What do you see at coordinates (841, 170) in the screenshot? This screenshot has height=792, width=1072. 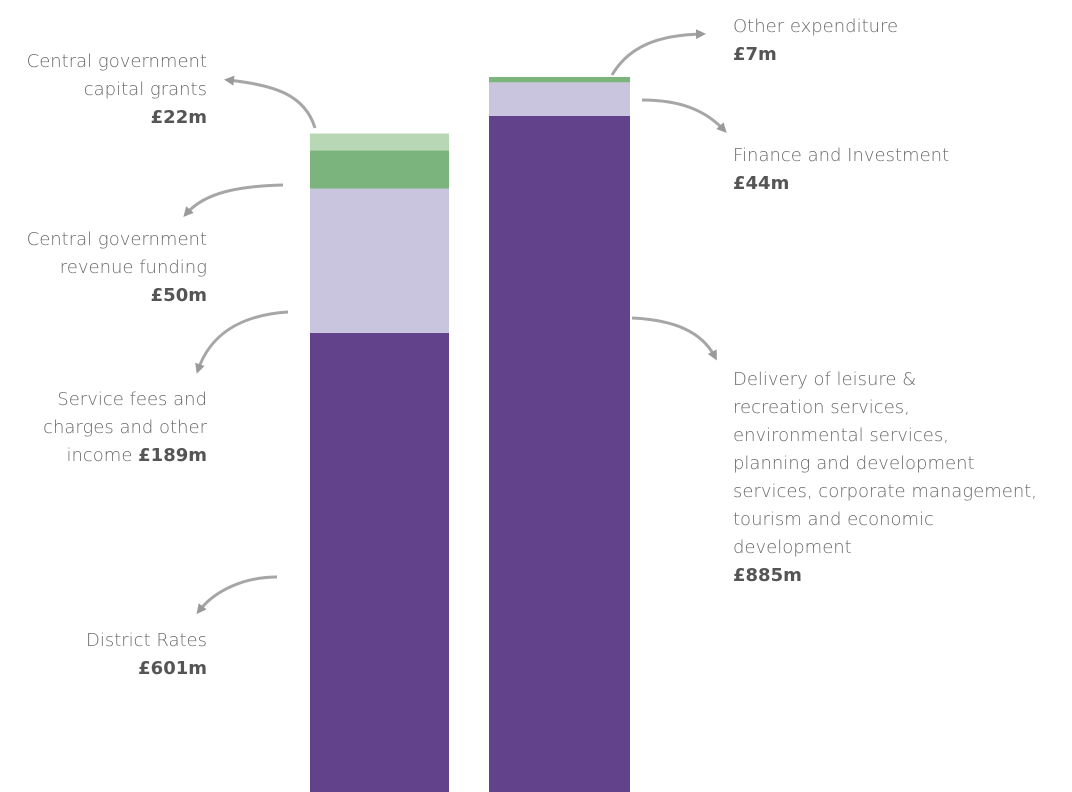 I see `segment-label: Finance and Investment £44m` at bounding box center [841, 170].